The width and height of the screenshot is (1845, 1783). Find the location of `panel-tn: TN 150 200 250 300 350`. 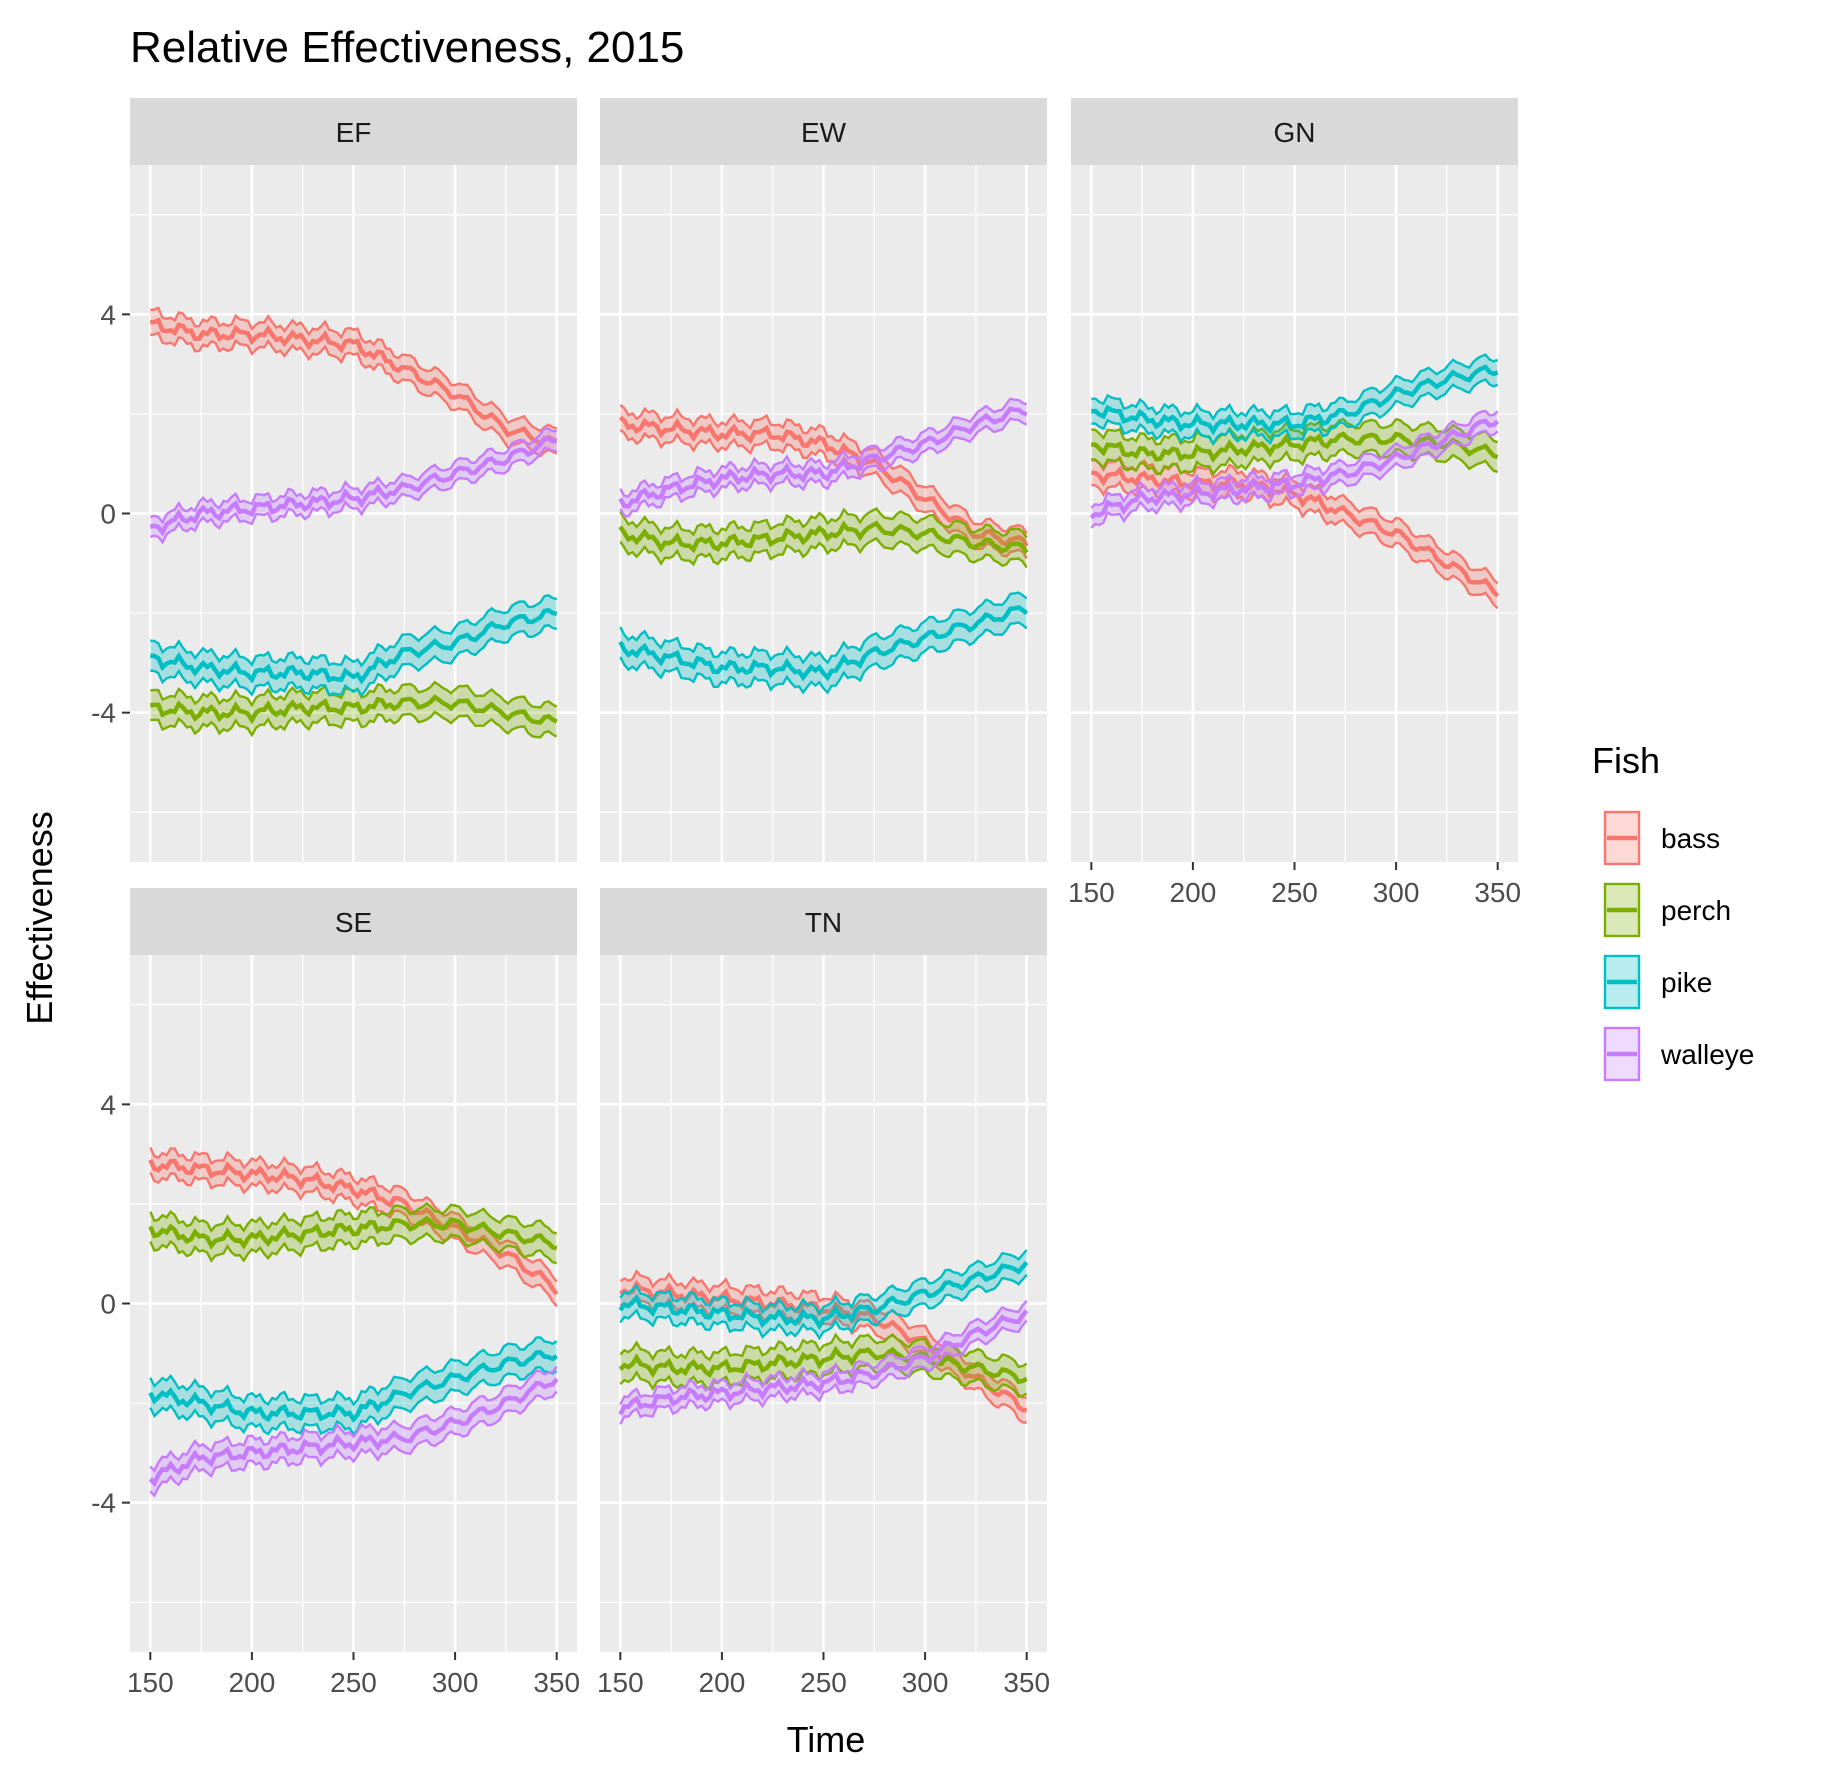

panel-tn: TN 150 200 250 300 350 is located at coordinates (823, 1293).